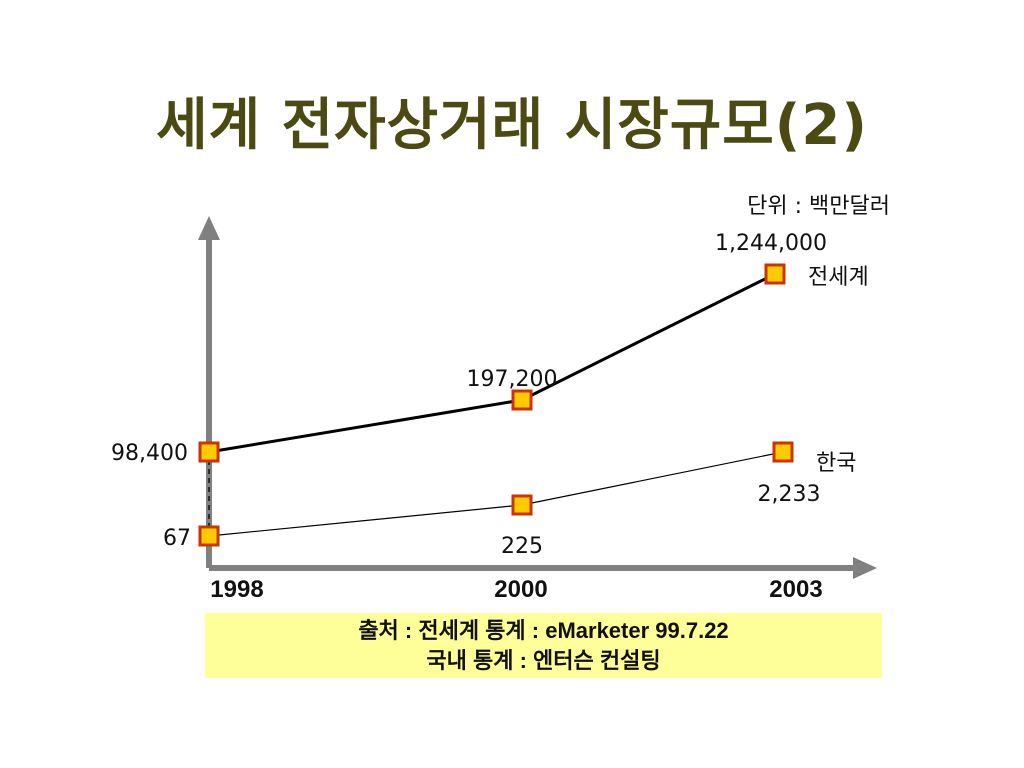 The width and height of the screenshot is (1024, 768). What do you see at coordinates (543, 660) in the screenshot?
I see `source-line-2: 국내 통계 : 엔터슨 컨설팅` at bounding box center [543, 660].